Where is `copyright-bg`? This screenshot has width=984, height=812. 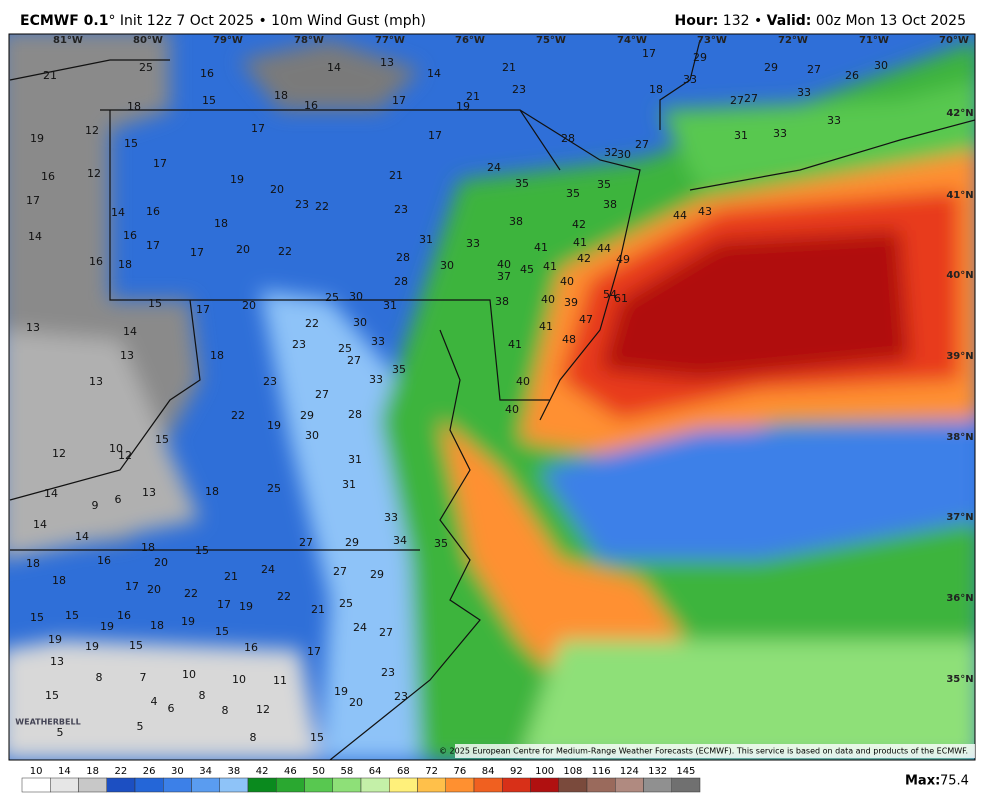
copyright-bg is located at coordinates (715, 751).